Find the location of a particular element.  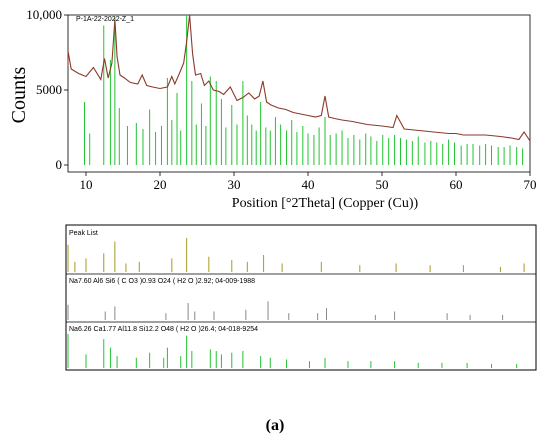

y-axis-ticks: 0 5000 10,000 is located at coordinates (47, 89).